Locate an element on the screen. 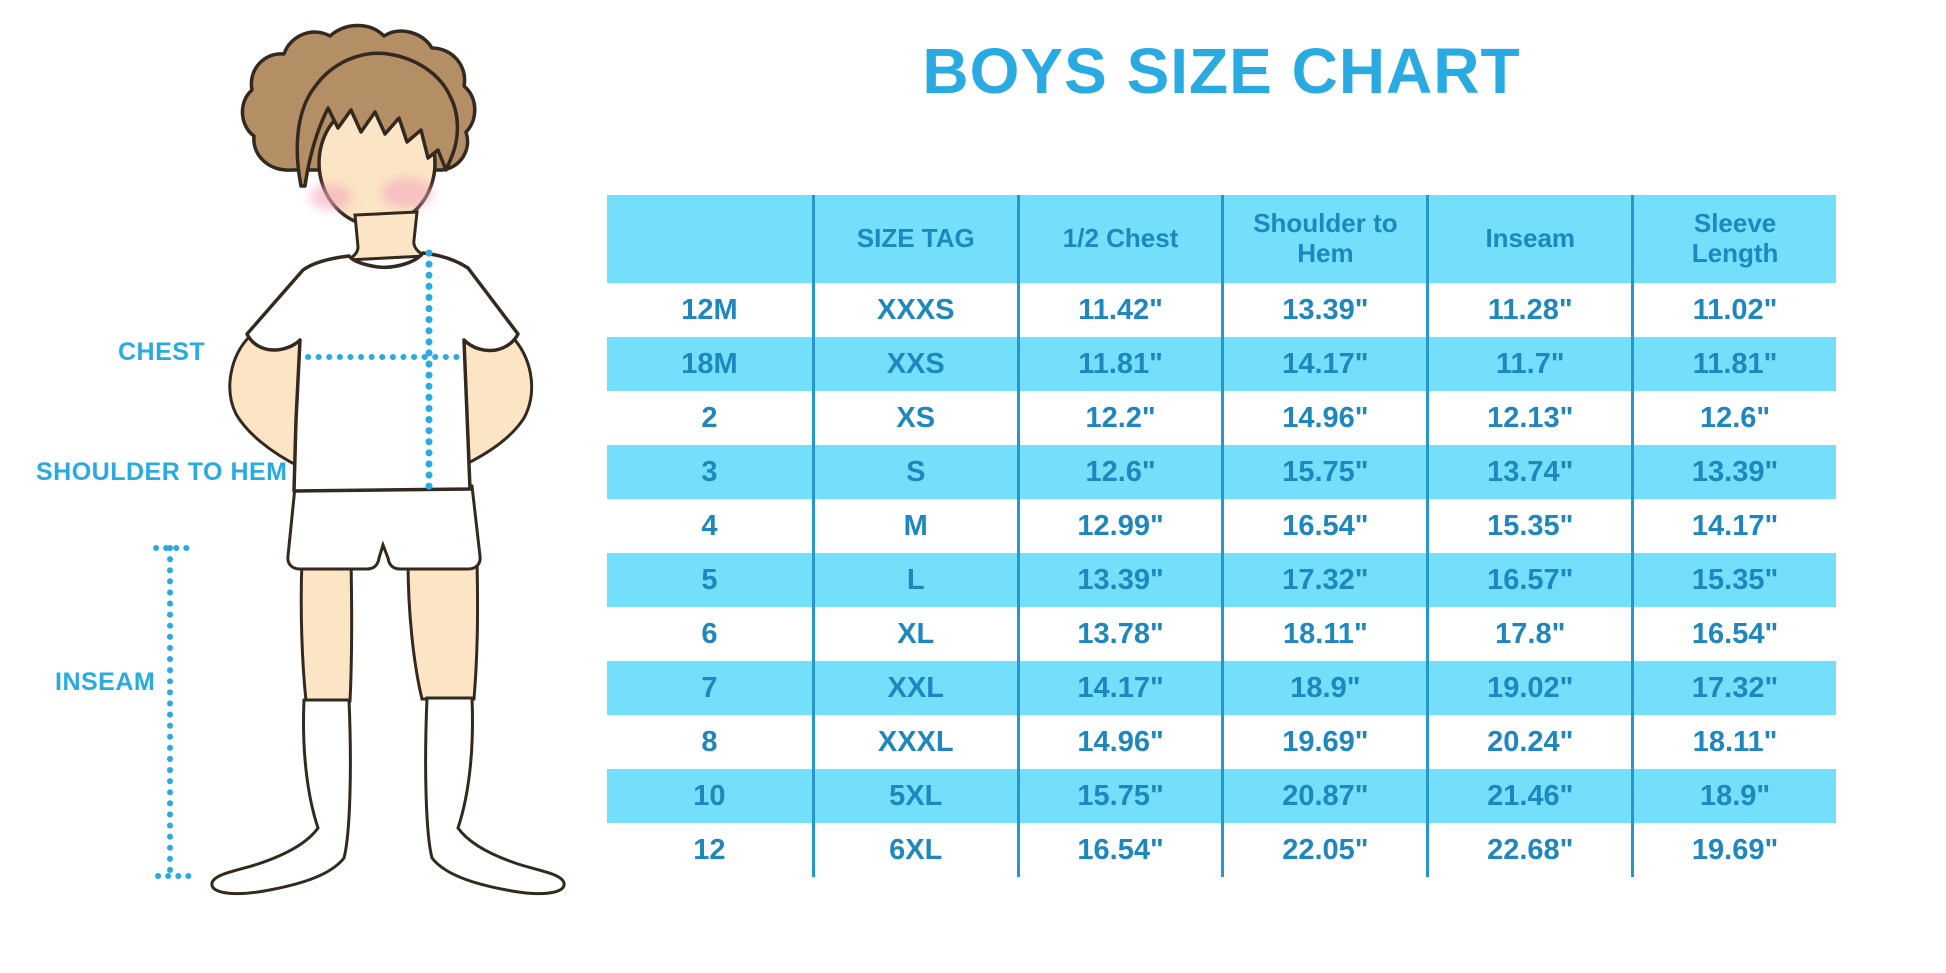 This screenshot has width=1946, height=973. header-cell: Inseam is located at coordinates (1529, 239).